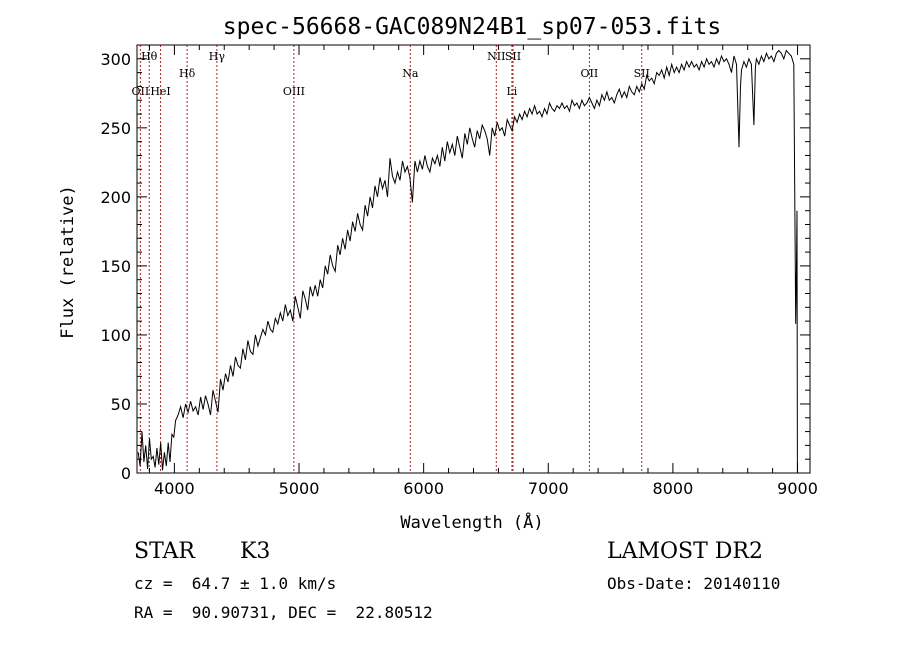 This screenshot has height=649, width=900. What do you see at coordinates (68, 262) in the screenshot?
I see `y-axis-label: Flux (relative)` at bounding box center [68, 262].